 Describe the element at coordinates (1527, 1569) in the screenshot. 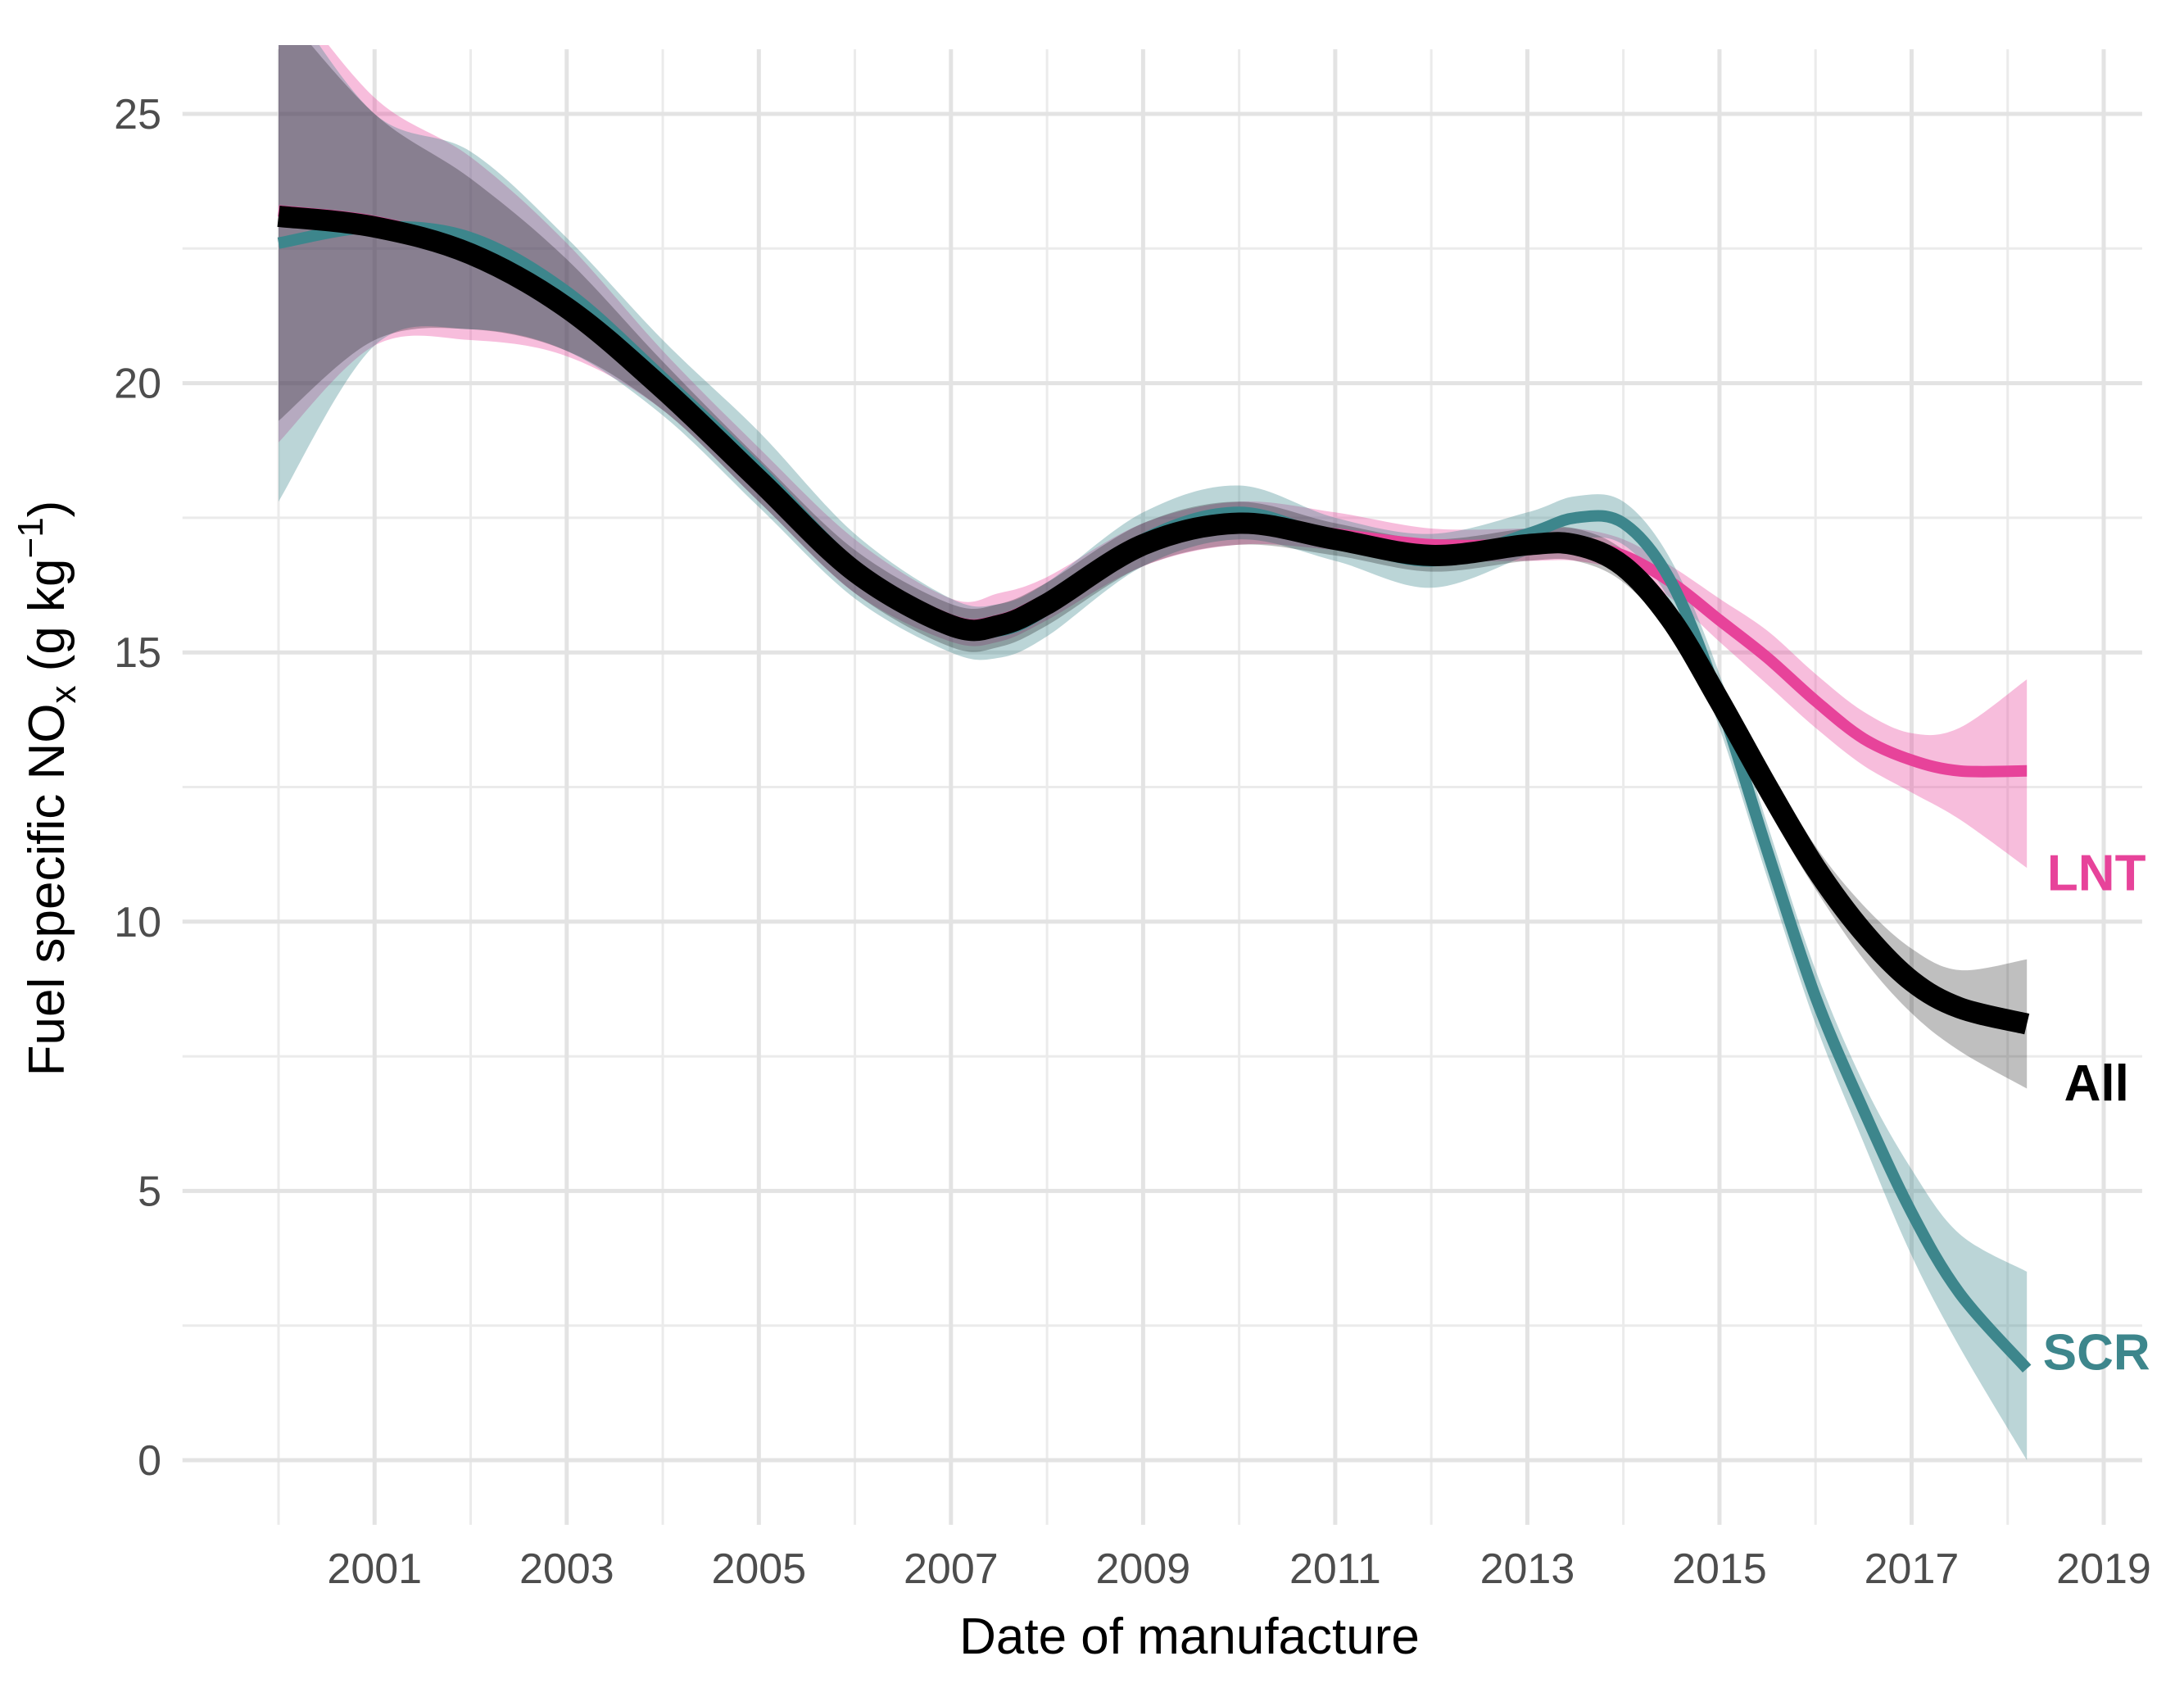

I see `x-tick-label-2013: 2013` at that location.